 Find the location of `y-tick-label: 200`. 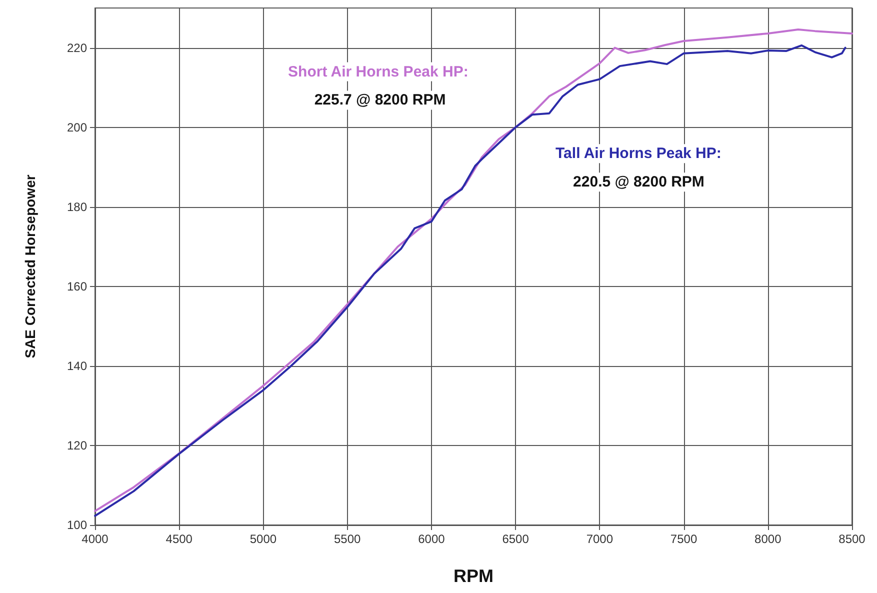

y-tick-label: 200 is located at coordinates (77, 127).